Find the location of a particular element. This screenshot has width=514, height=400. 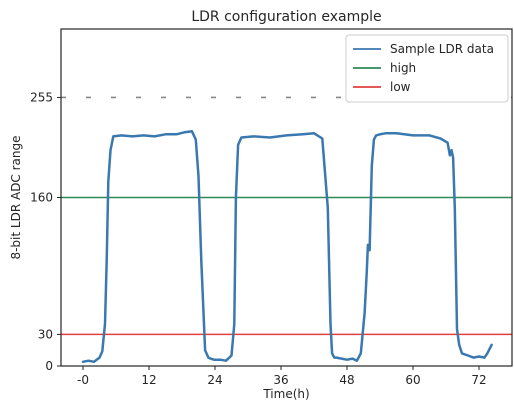

x-axis-label: Time(h) is located at coordinates (285, 393).